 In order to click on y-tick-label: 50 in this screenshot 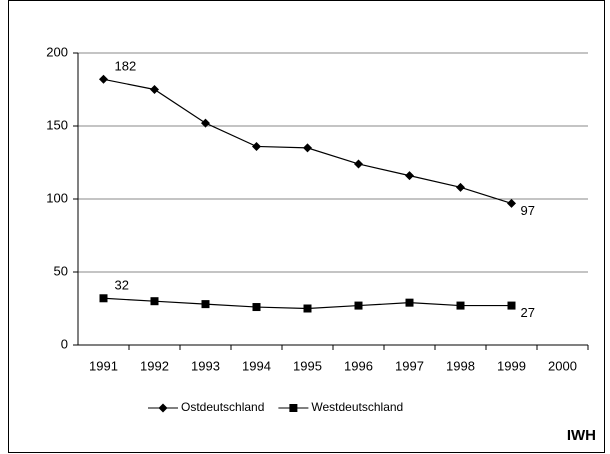, I will do `click(61, 270)`.